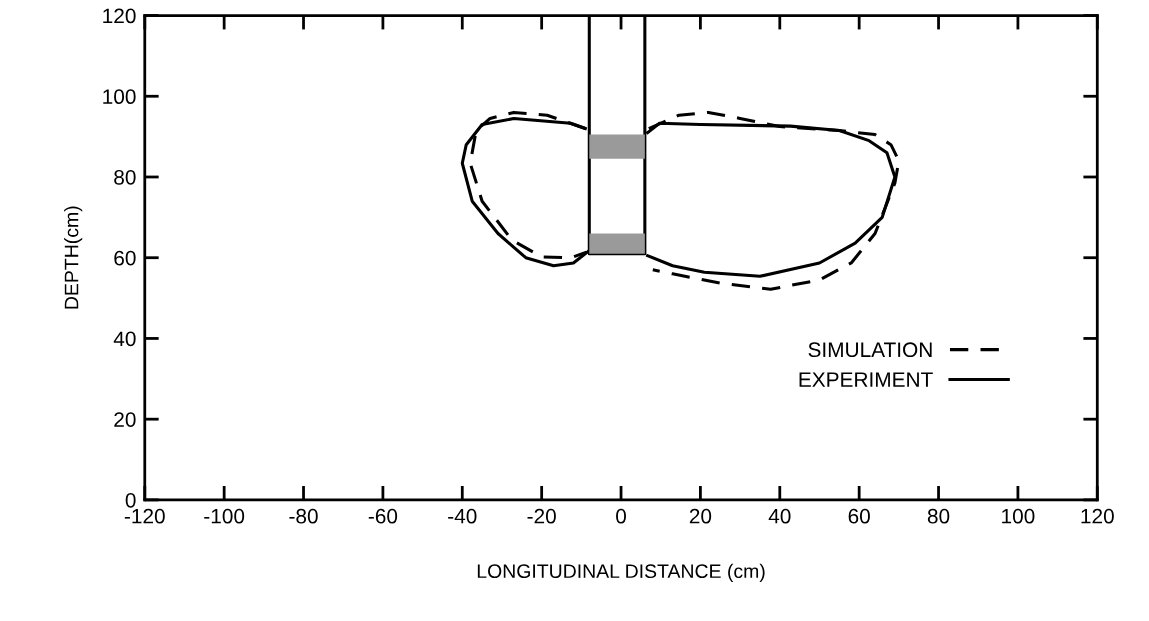  What do you see at coordinates (541, 516) in the screenshot?
I see `x-tick-label: -20` at bounding box center [541, 516].